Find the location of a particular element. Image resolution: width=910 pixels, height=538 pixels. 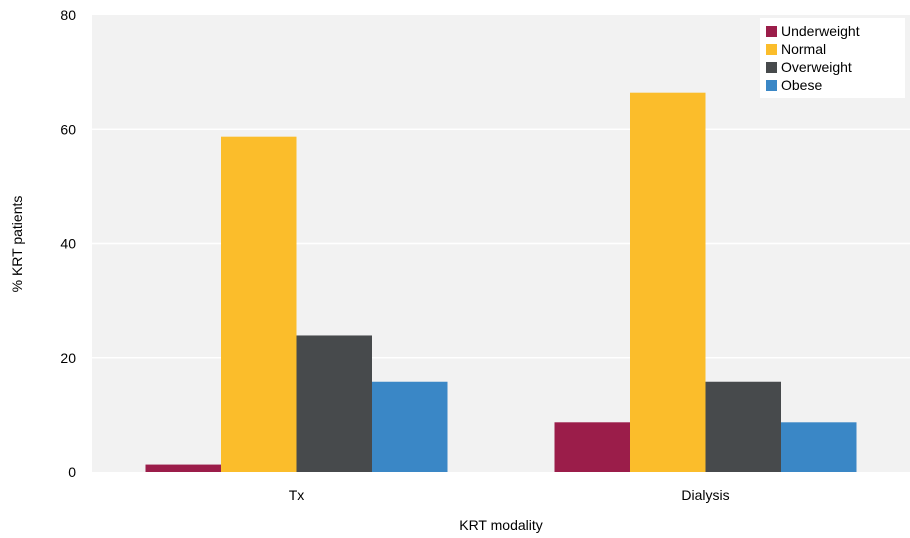

legend-swatch-overweight is located at coordinates (771, 67).